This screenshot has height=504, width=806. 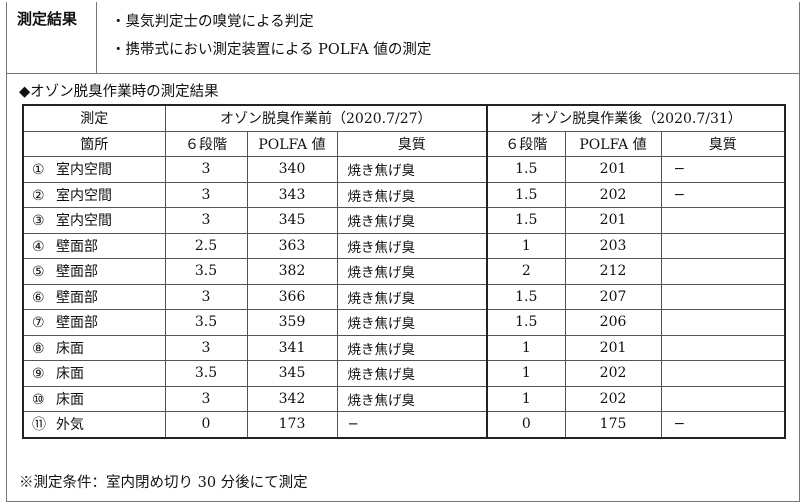 I want to click on location-place: 外気, so click(x=70, y=425).